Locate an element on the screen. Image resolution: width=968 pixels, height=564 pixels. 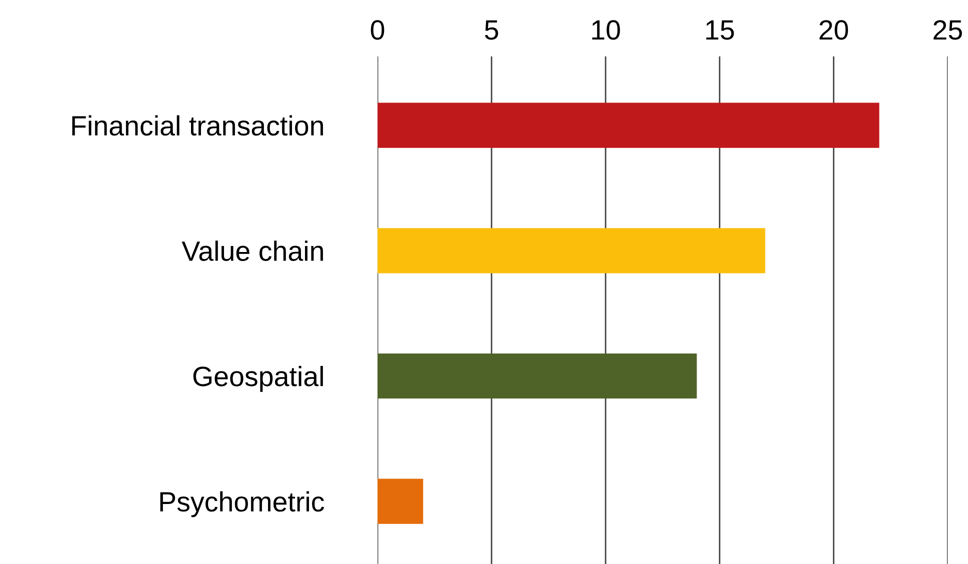
y-tick-label: Financial transaction is located at coordinates (197, 125).